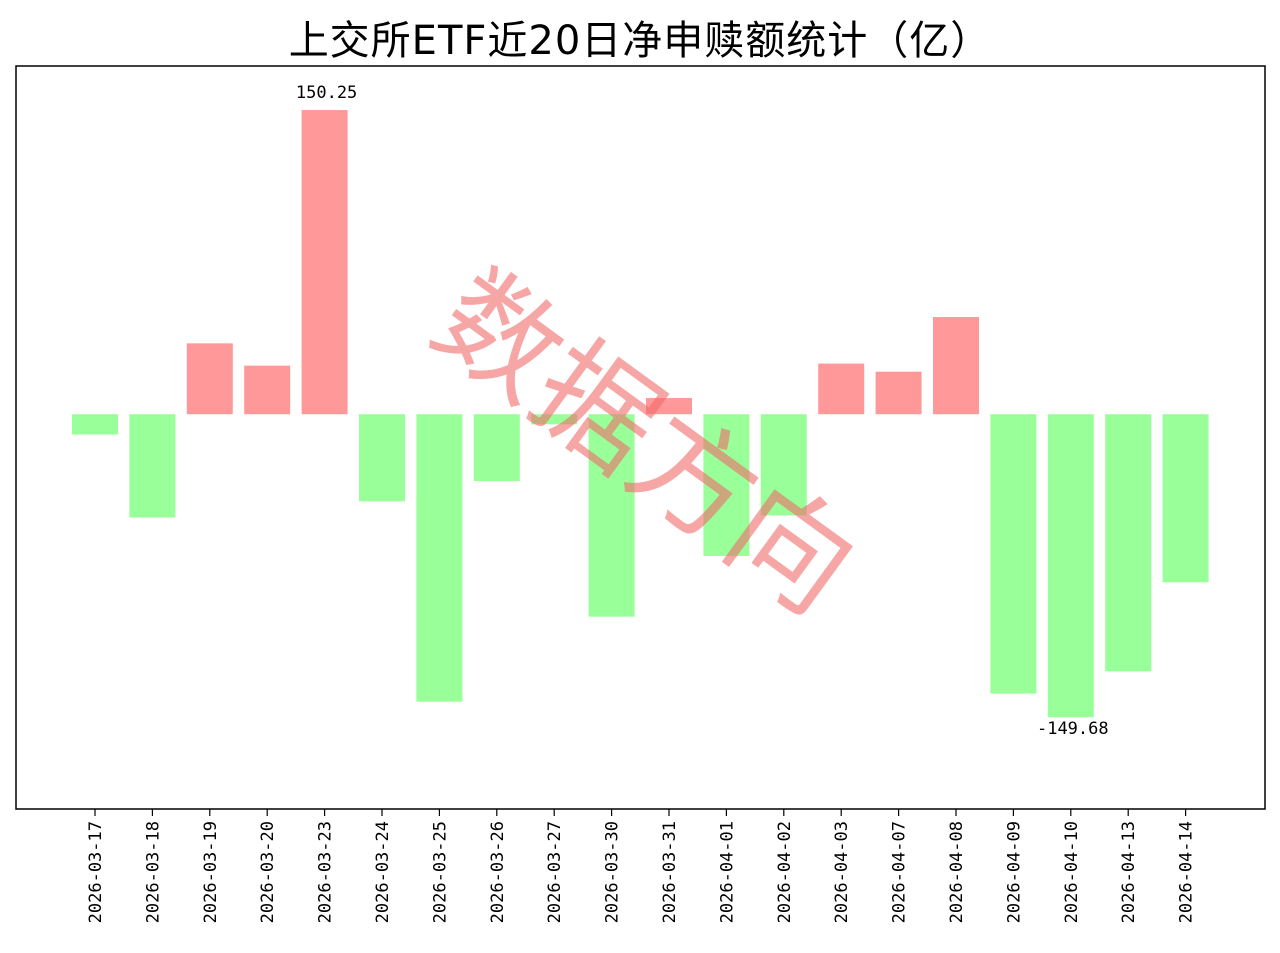 The height and width of the screenshot is (953, 1280). I want to click on x-tick-label: 2026-03-30, so click(613, 872).